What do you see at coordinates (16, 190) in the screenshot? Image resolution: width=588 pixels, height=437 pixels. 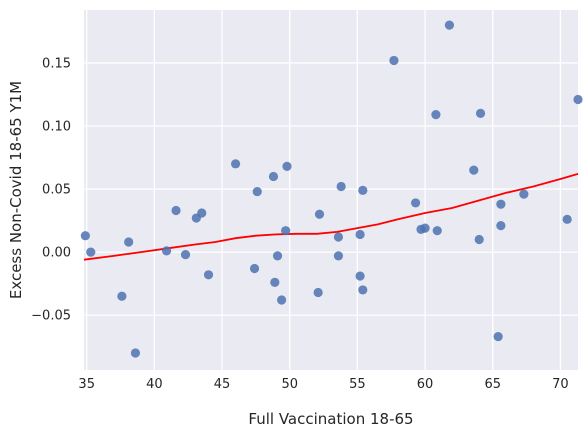 I see `y-axis-label: Excess Non-Covid 18-65 Y1M` at bounding box center [16, 190].